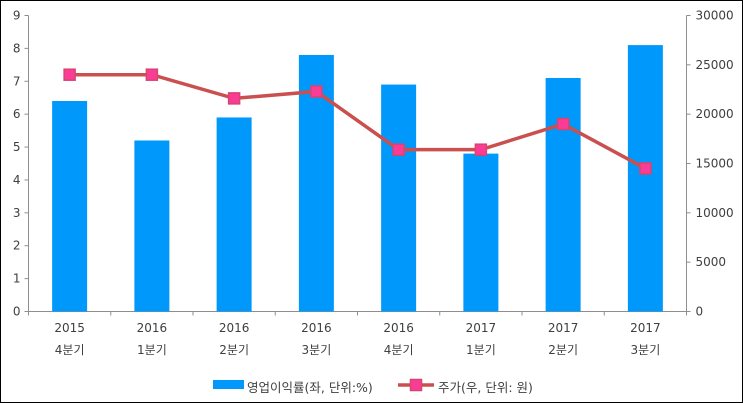  I want to click on bar-2015-4분기, so click(70, 206).